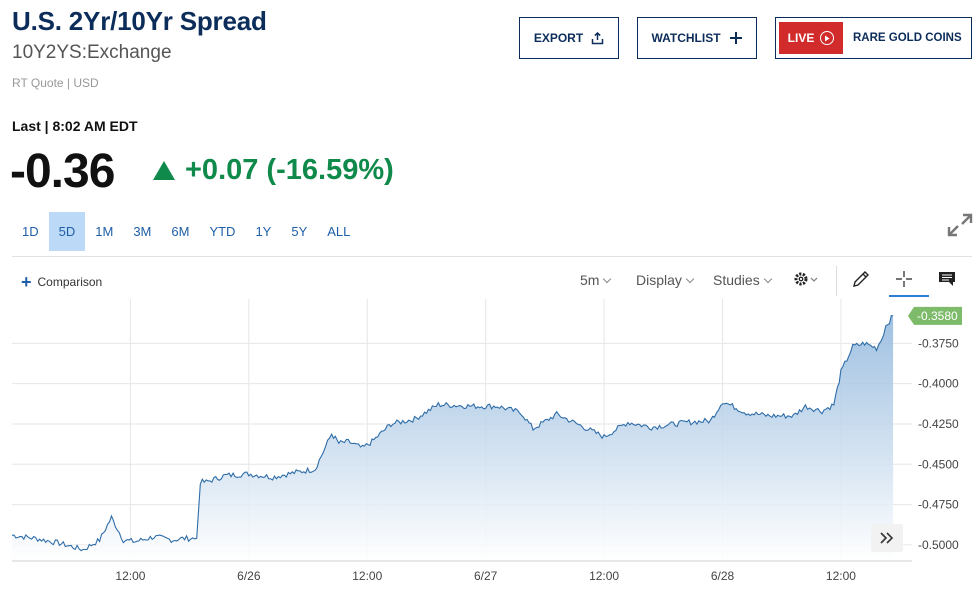  I want to click on comment-icon, so click(947, 279).